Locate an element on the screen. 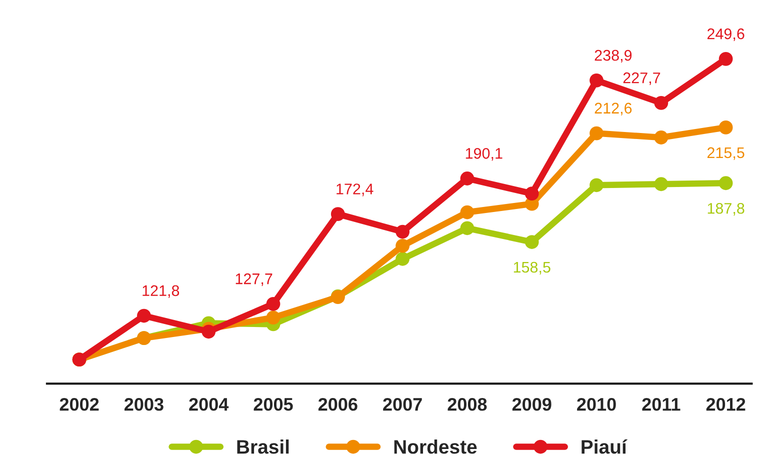 This screenshot has height=465, width=783. x-tick-label: 2008 is located at coordinates (467, 404).